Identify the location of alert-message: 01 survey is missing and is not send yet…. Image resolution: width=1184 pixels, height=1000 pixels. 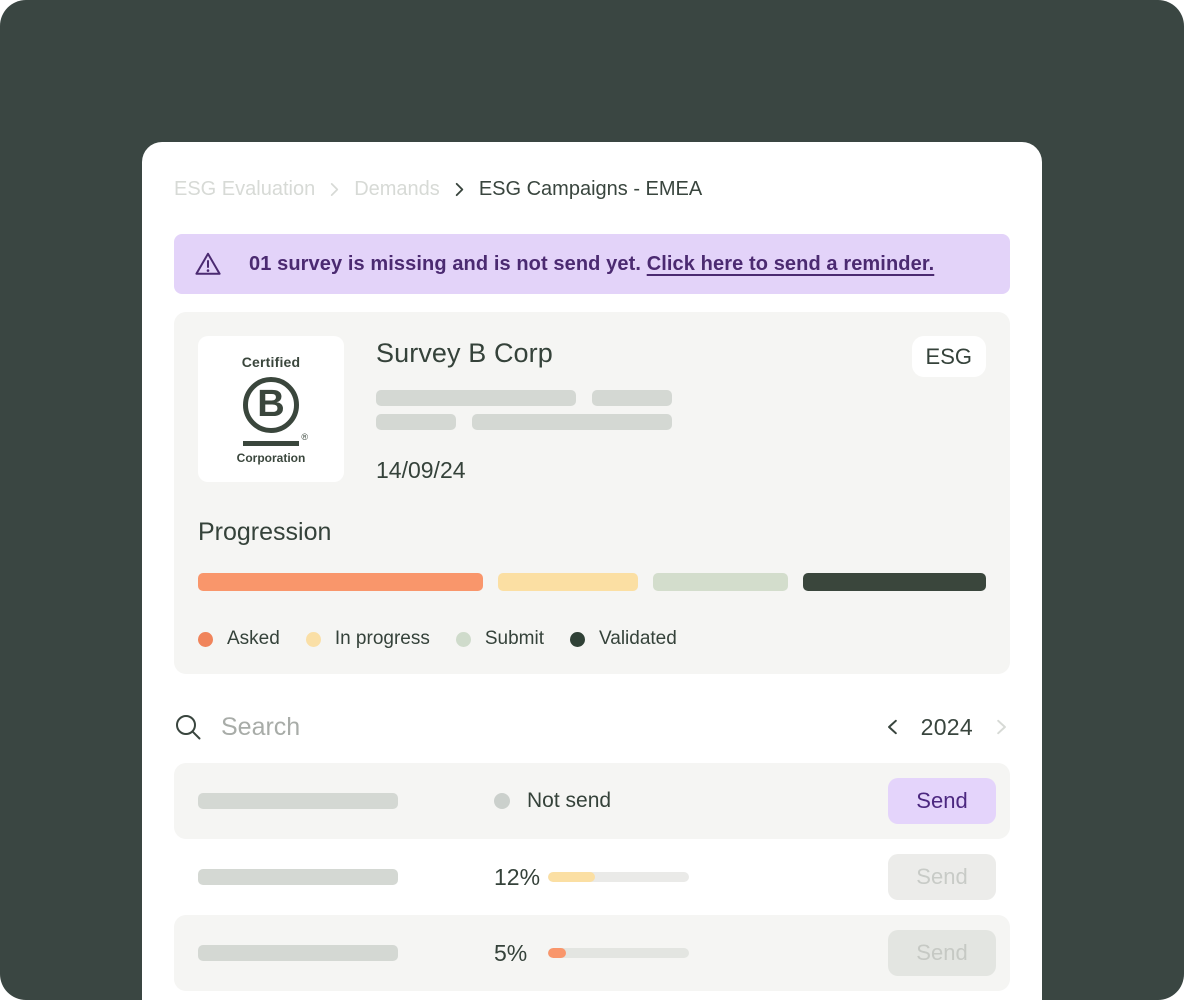
(591, 264).